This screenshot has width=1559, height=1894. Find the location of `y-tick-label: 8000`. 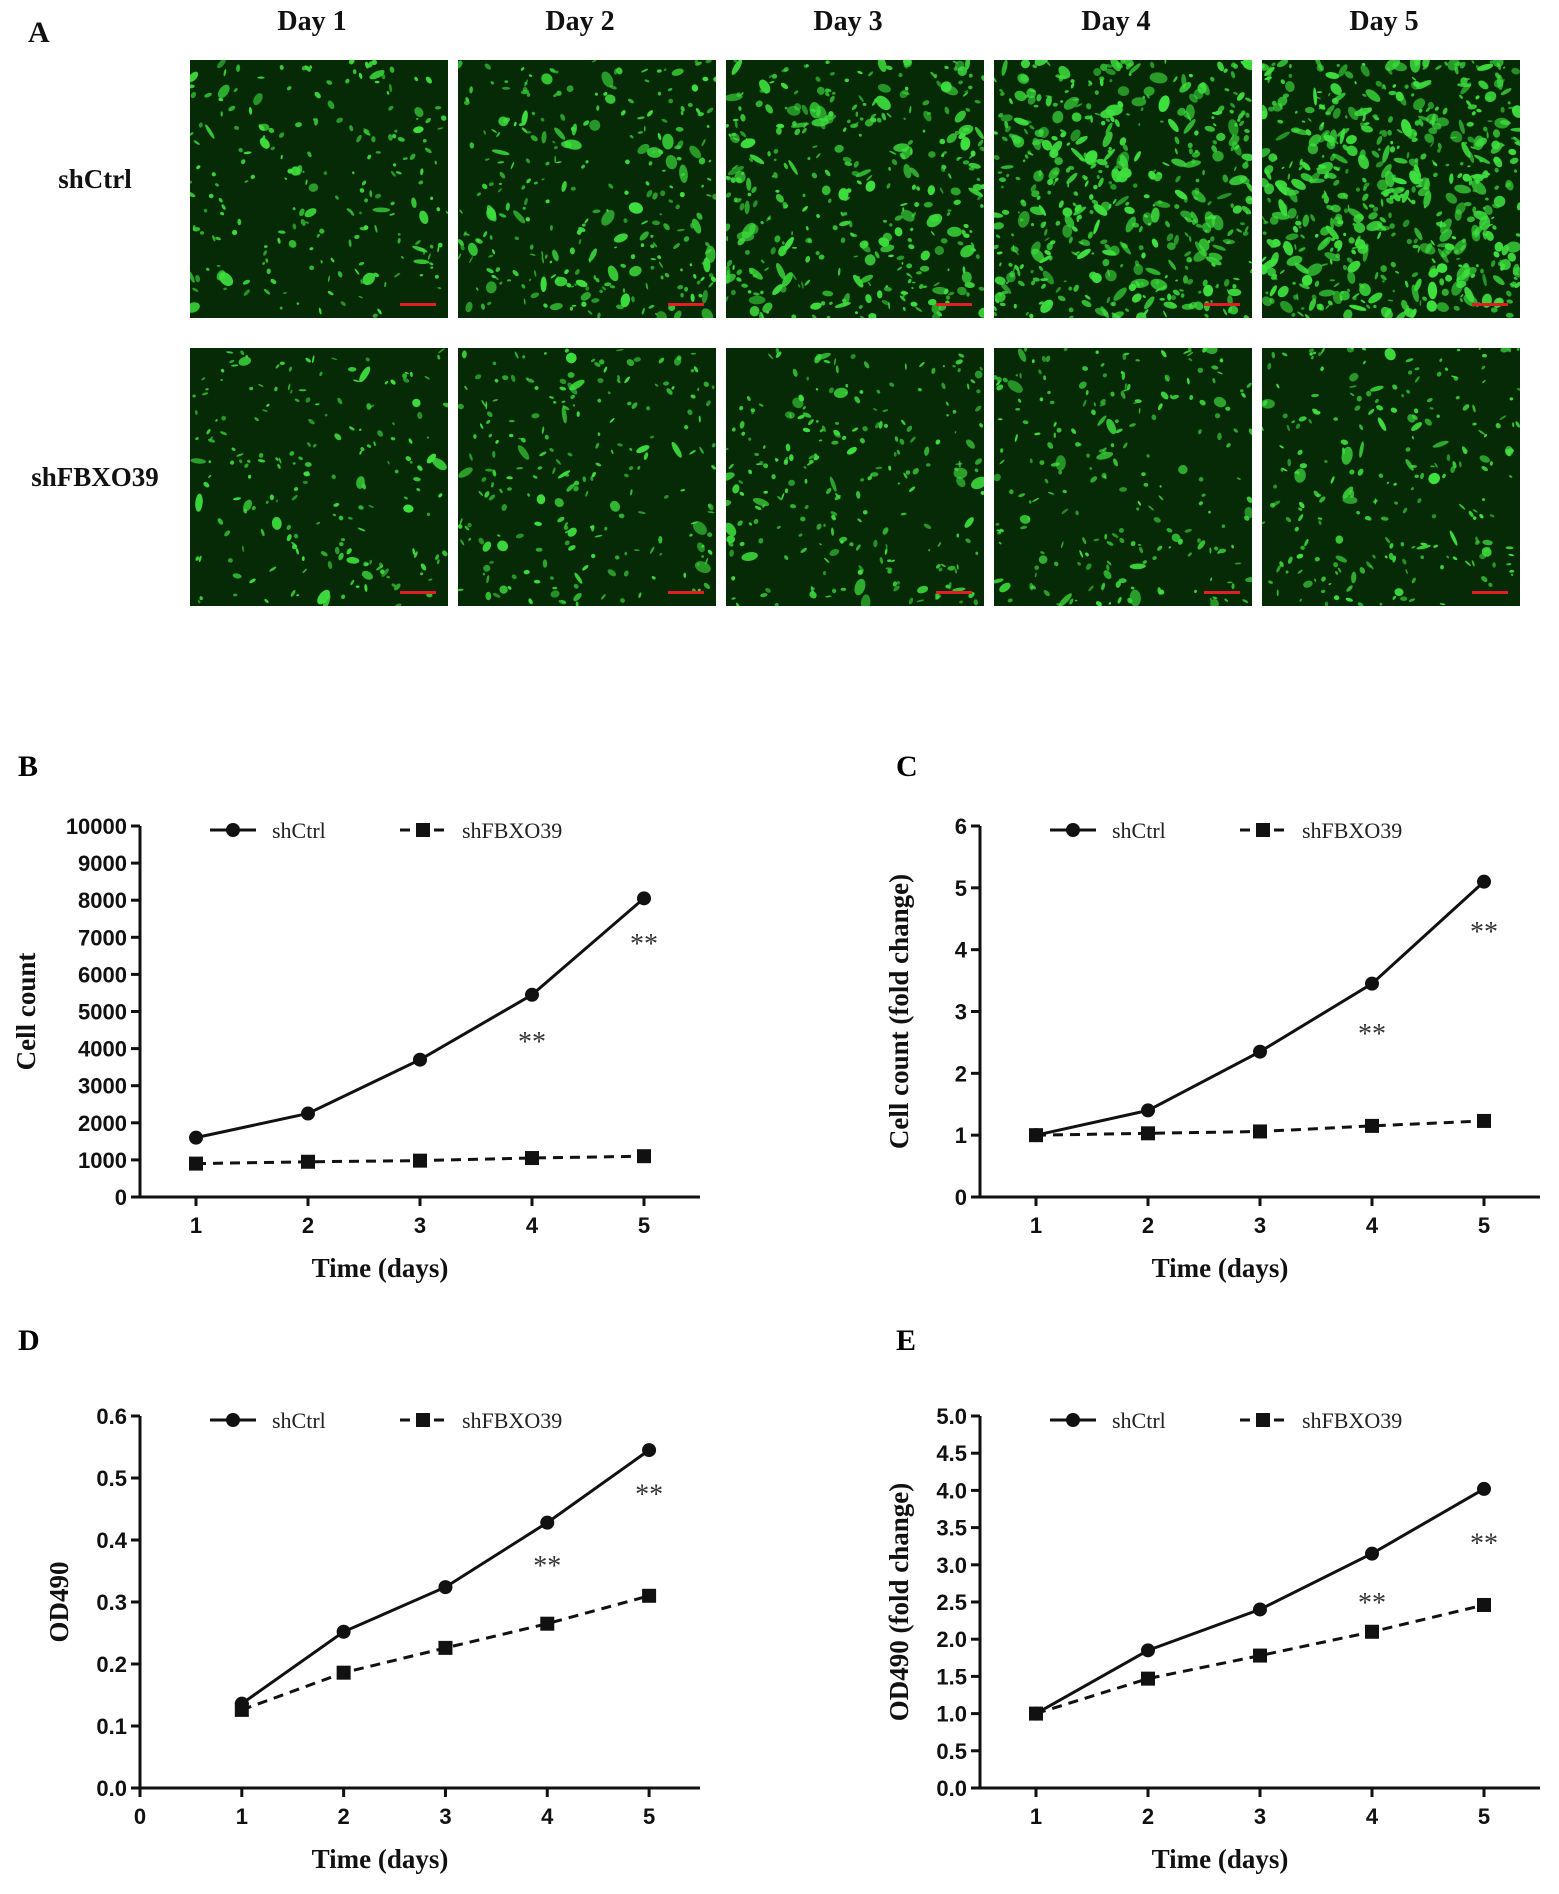

y-tick-label: 8000 is located at coordinates (102, 900).